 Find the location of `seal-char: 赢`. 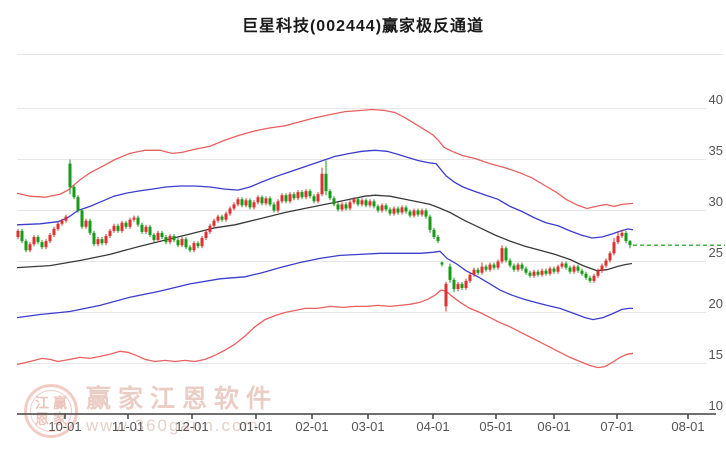

seal-char: 赢 is located at coordinates (60, 403).